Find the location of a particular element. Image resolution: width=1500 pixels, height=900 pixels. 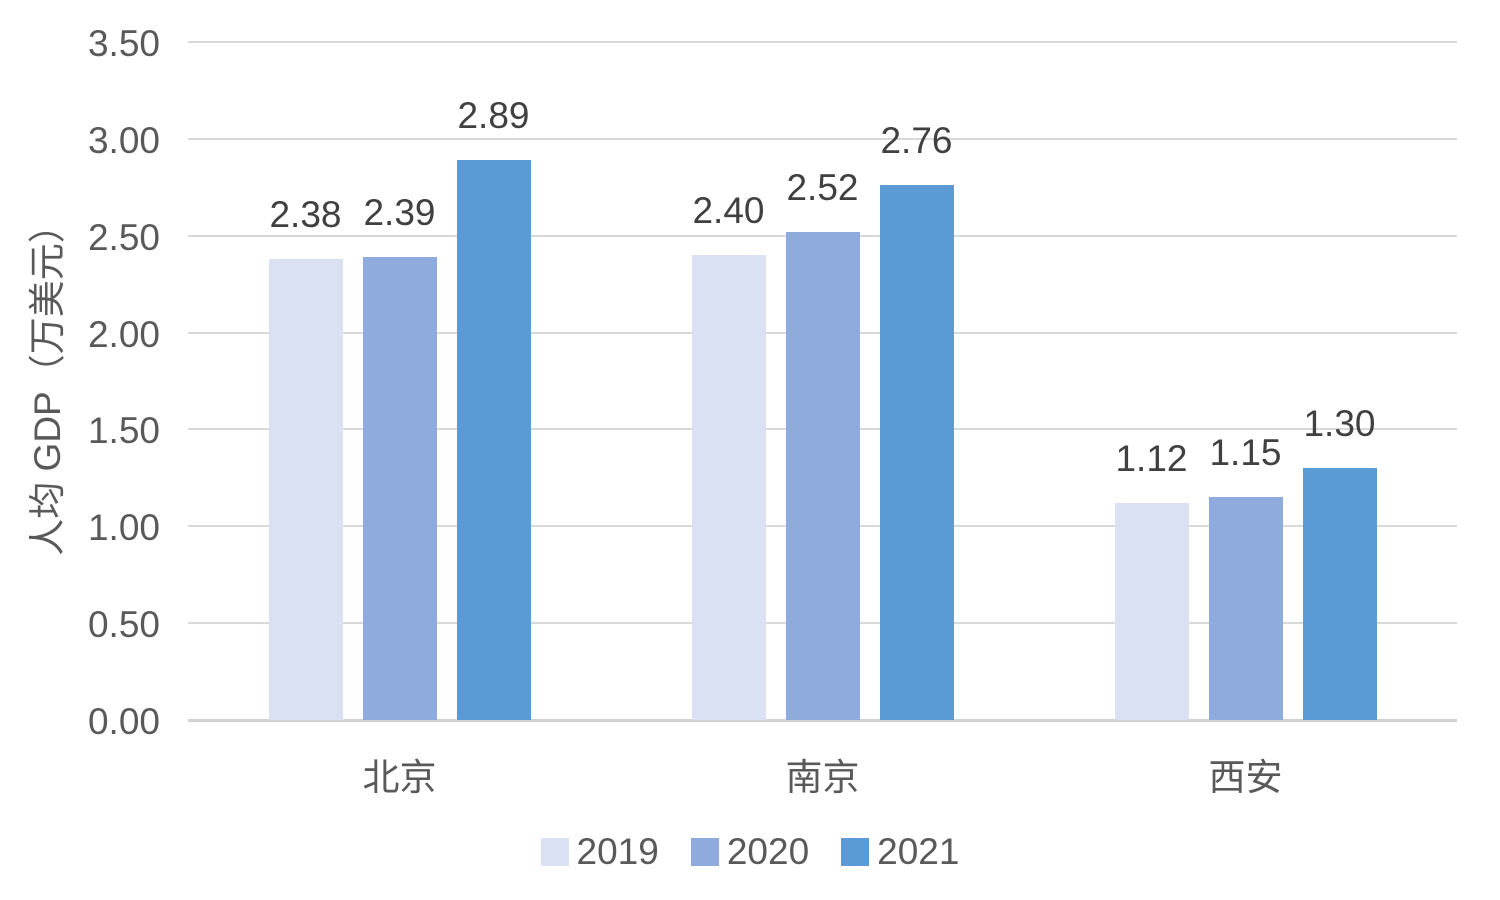

value-label-xian-2019: 1.12 is located at coordinates (1151, 459).